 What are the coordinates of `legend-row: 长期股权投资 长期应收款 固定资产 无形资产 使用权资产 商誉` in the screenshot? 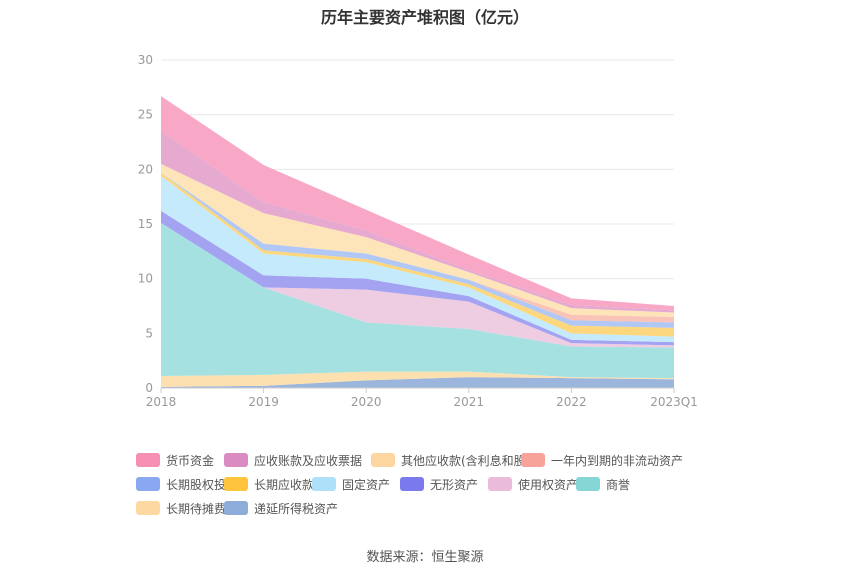 It's located at (436, 484).